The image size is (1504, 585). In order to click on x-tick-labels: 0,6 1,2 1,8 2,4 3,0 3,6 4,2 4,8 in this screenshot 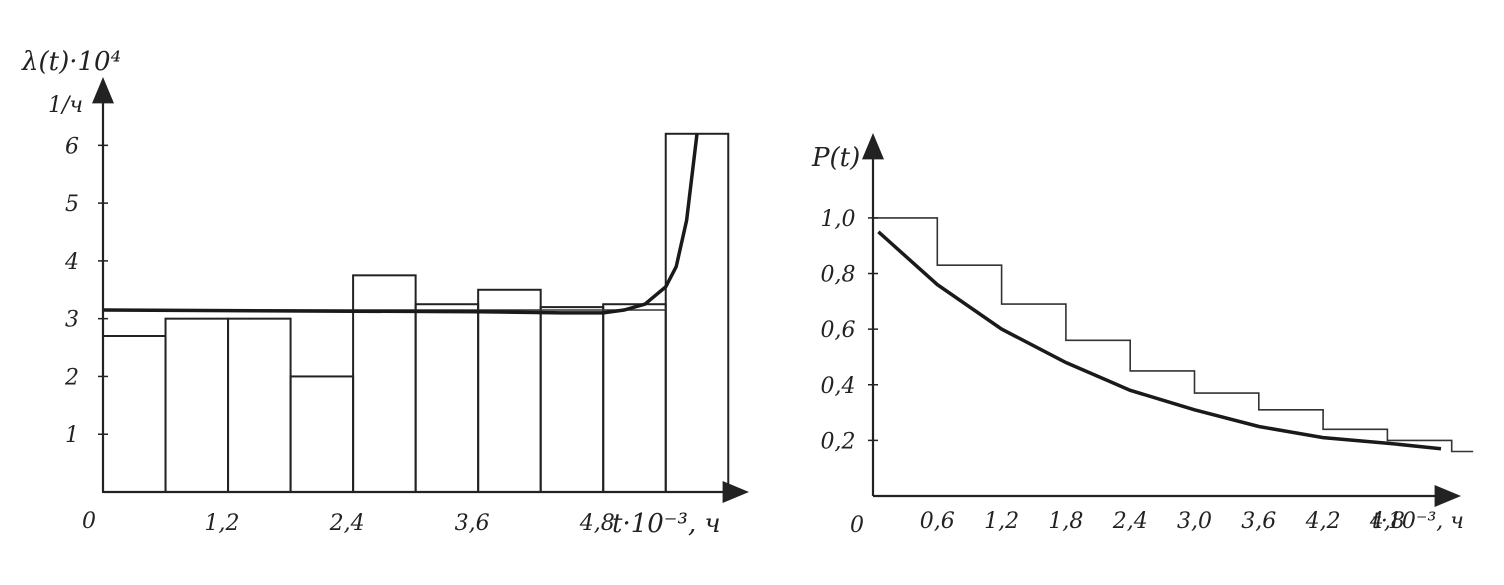, I will do `click(1162, 521)`.